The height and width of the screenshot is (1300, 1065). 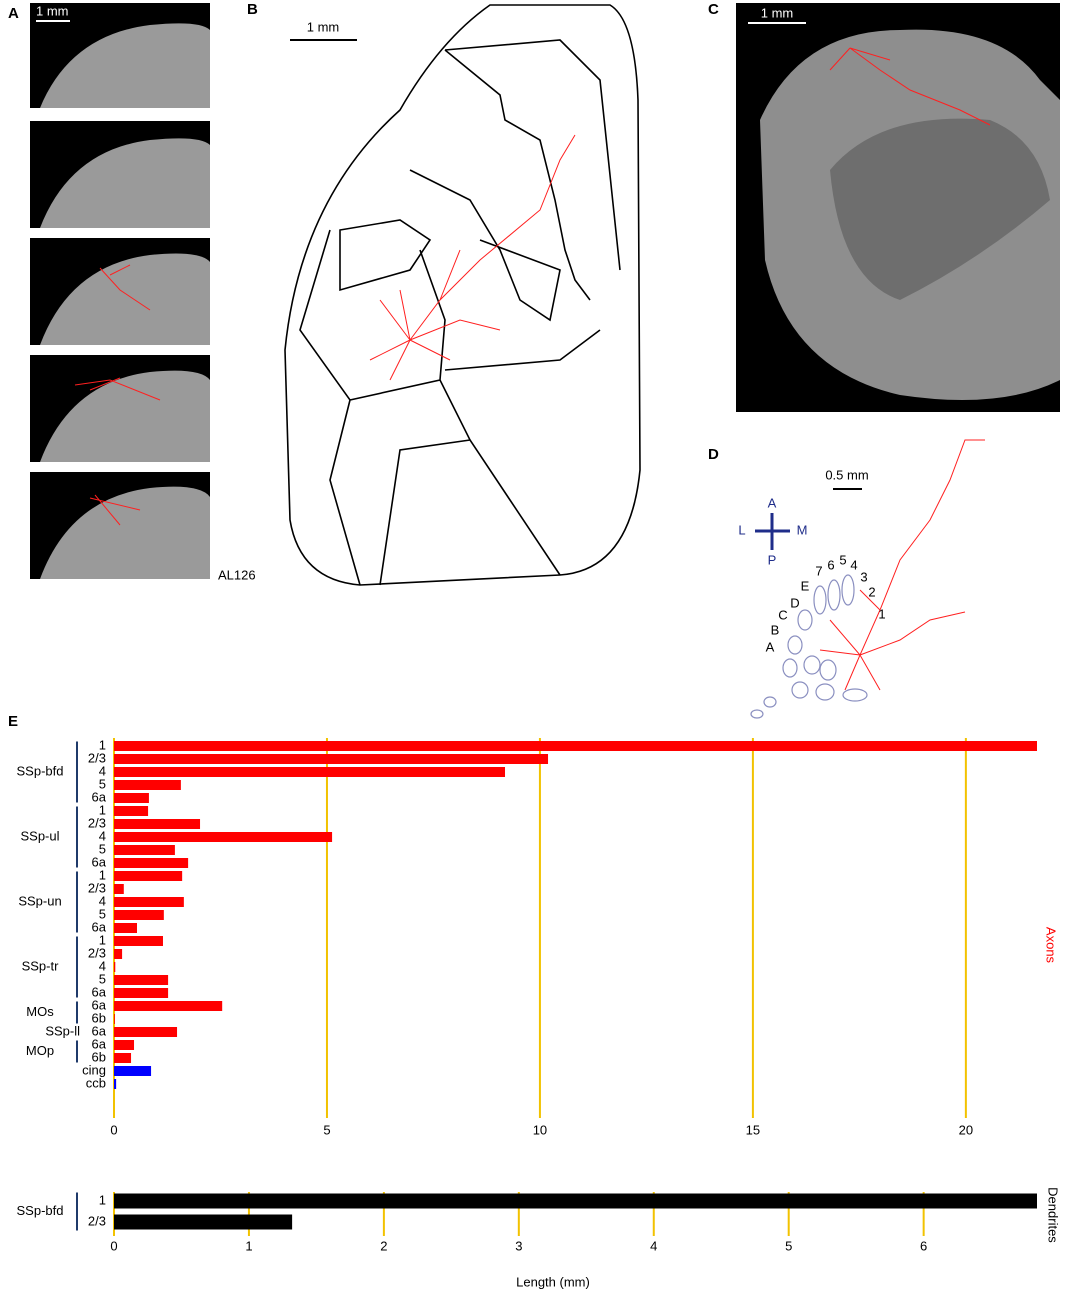 What do you see at coordinates (553, 1281) in the screenshot?
I see `x-axis-label: Length (mm)` at bounding box center [553, 1281].